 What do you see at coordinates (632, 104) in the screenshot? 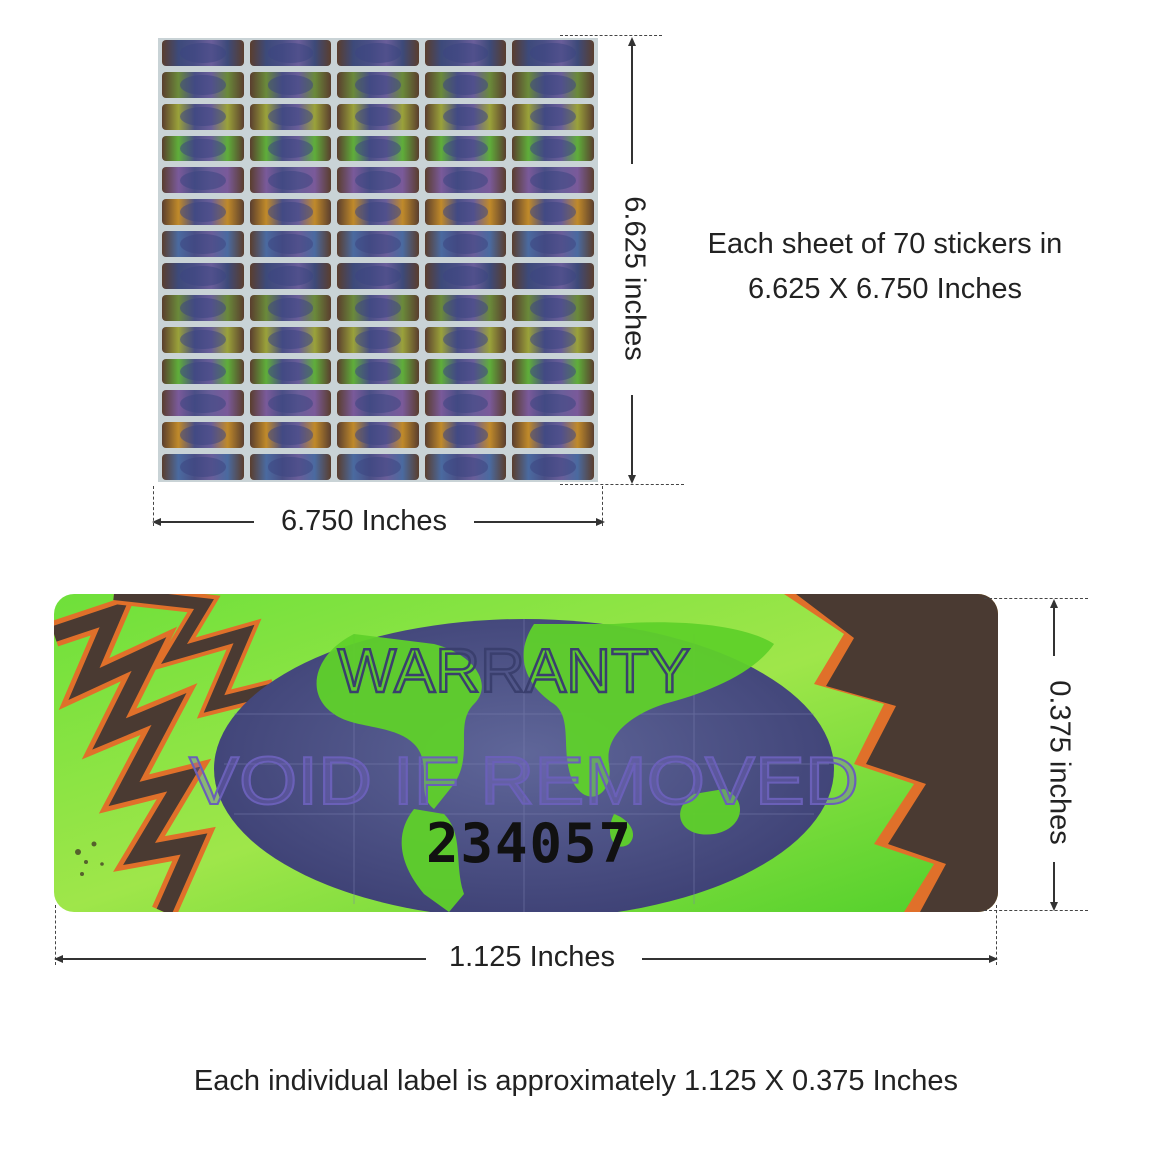
I see `sheet-height-line-top` at bounding box center [632, 104].